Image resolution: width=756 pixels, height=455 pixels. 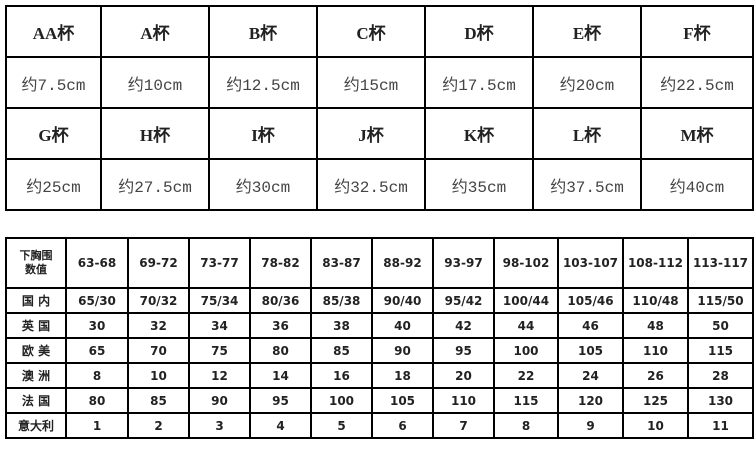 I want to click on cup-depth: 约17.5cm, so click(x=479, y=82).